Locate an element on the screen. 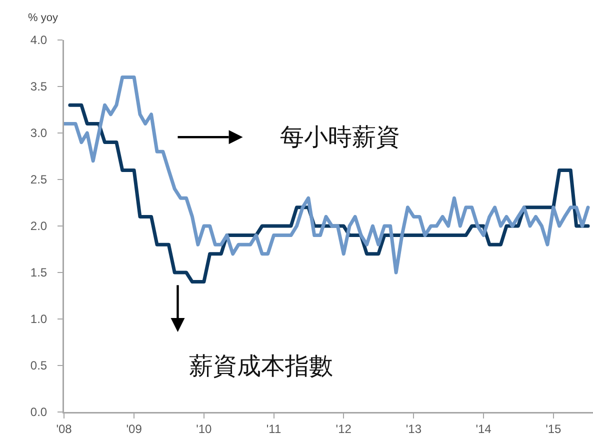 The width and height of the screenshot is (593, 439). y-tick-label: 0.5 is located at coordinates (39, 365).